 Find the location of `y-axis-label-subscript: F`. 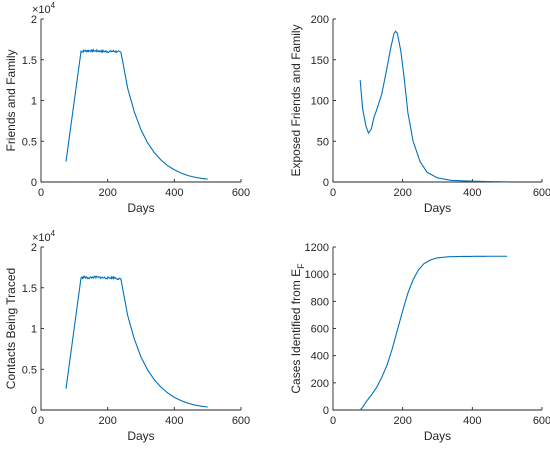

y-axis-label-subscript: F is located at coordinates (301, 266).